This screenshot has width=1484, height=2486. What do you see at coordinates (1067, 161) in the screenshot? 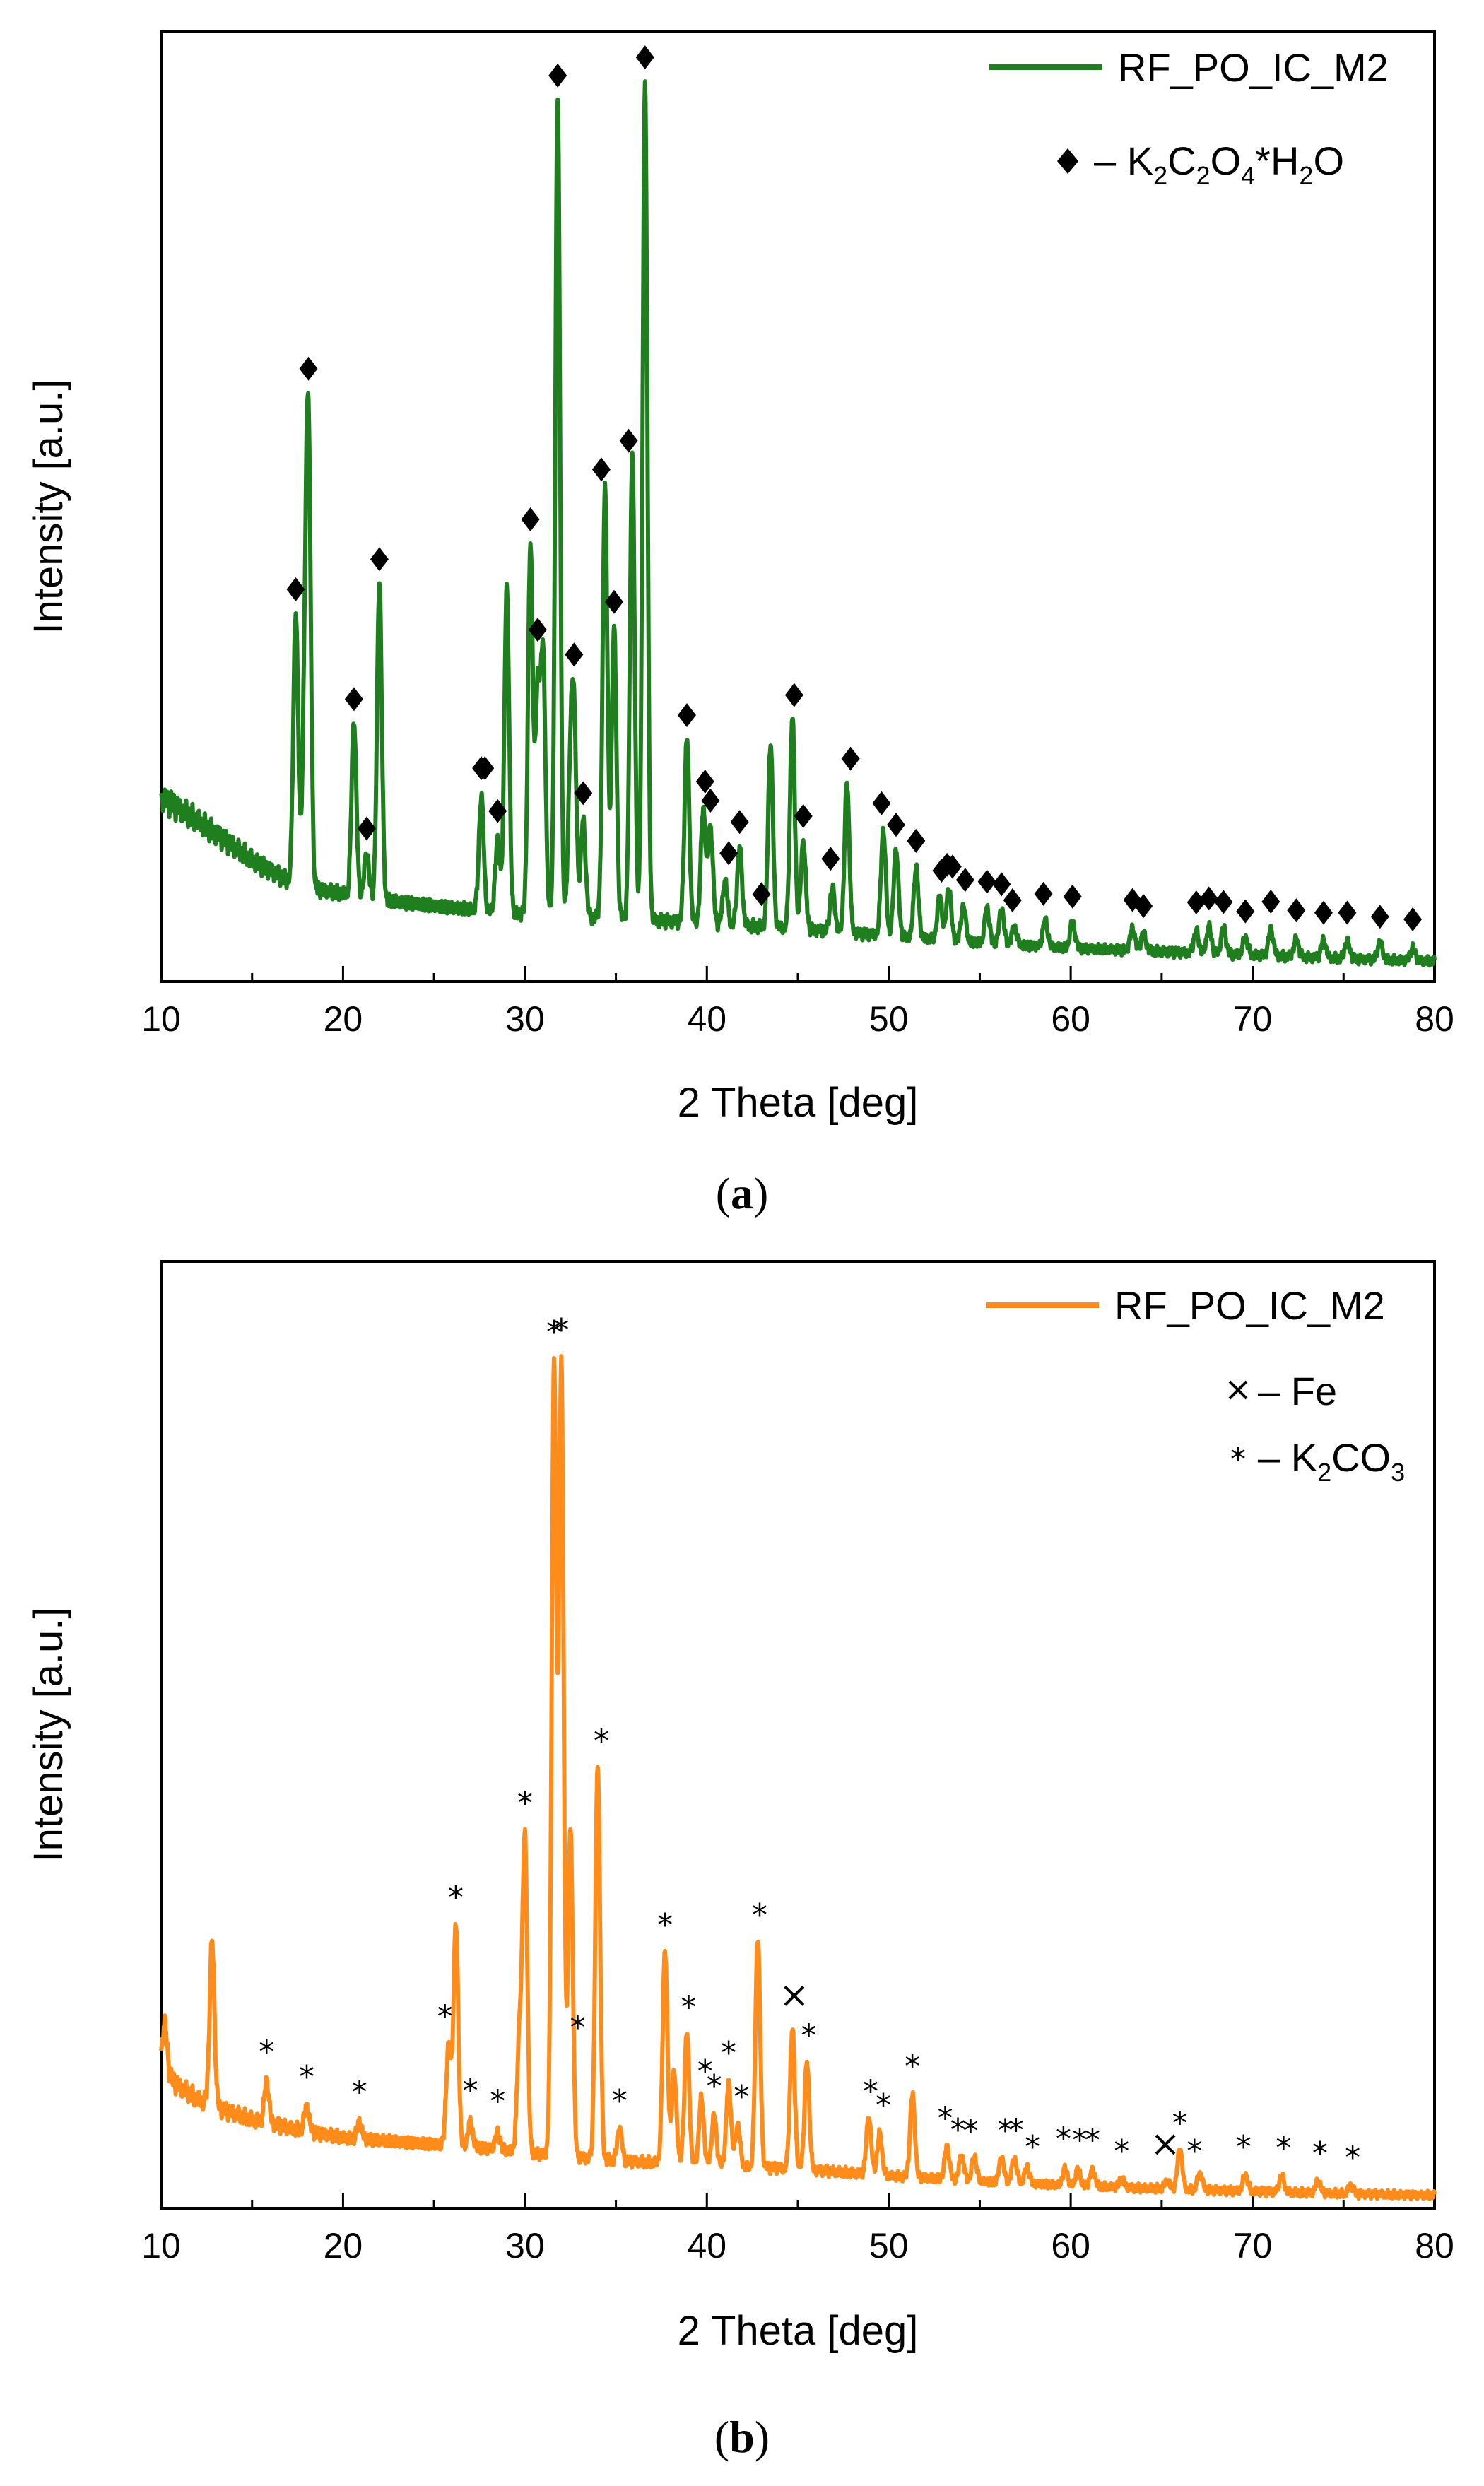
I see `panel-a-legend-diamond-marker` at bounding box center [1067, 161].